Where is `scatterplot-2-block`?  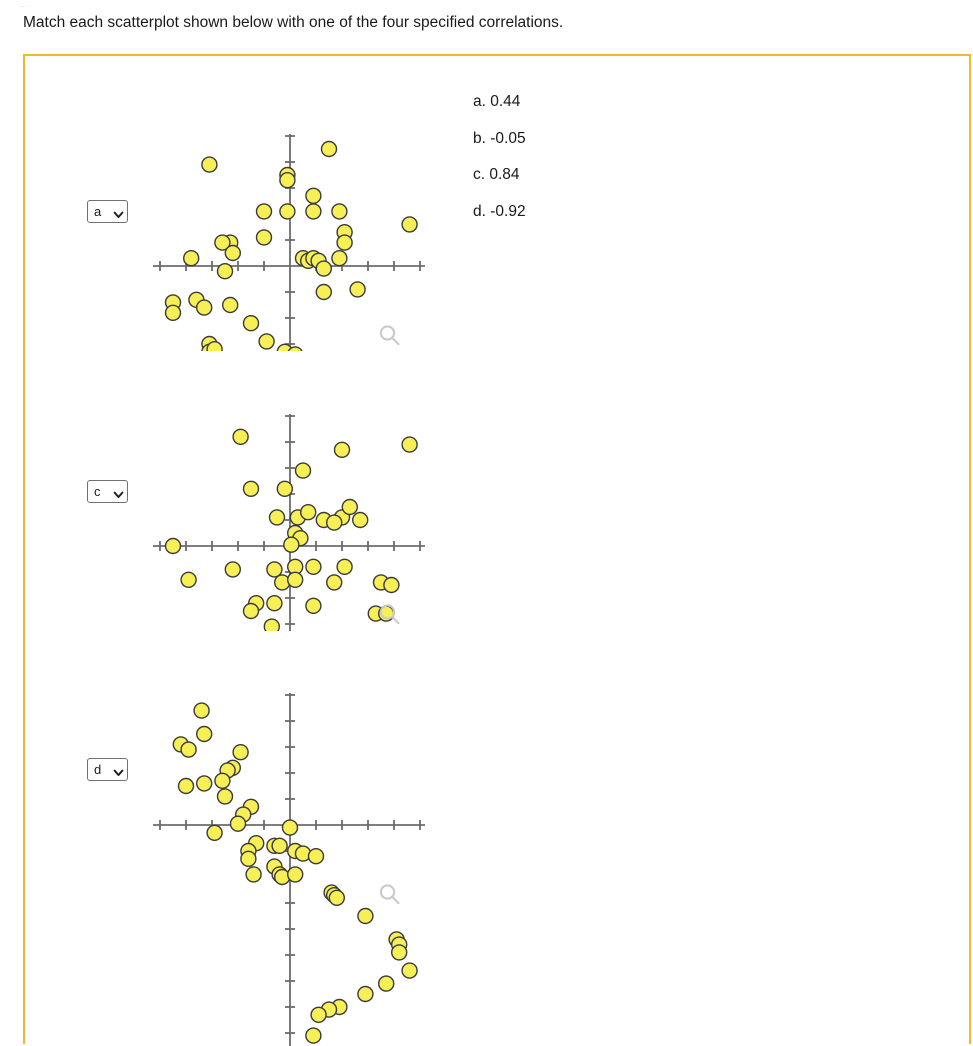
scatterplot-2-block is located at coordinates (245, 483).